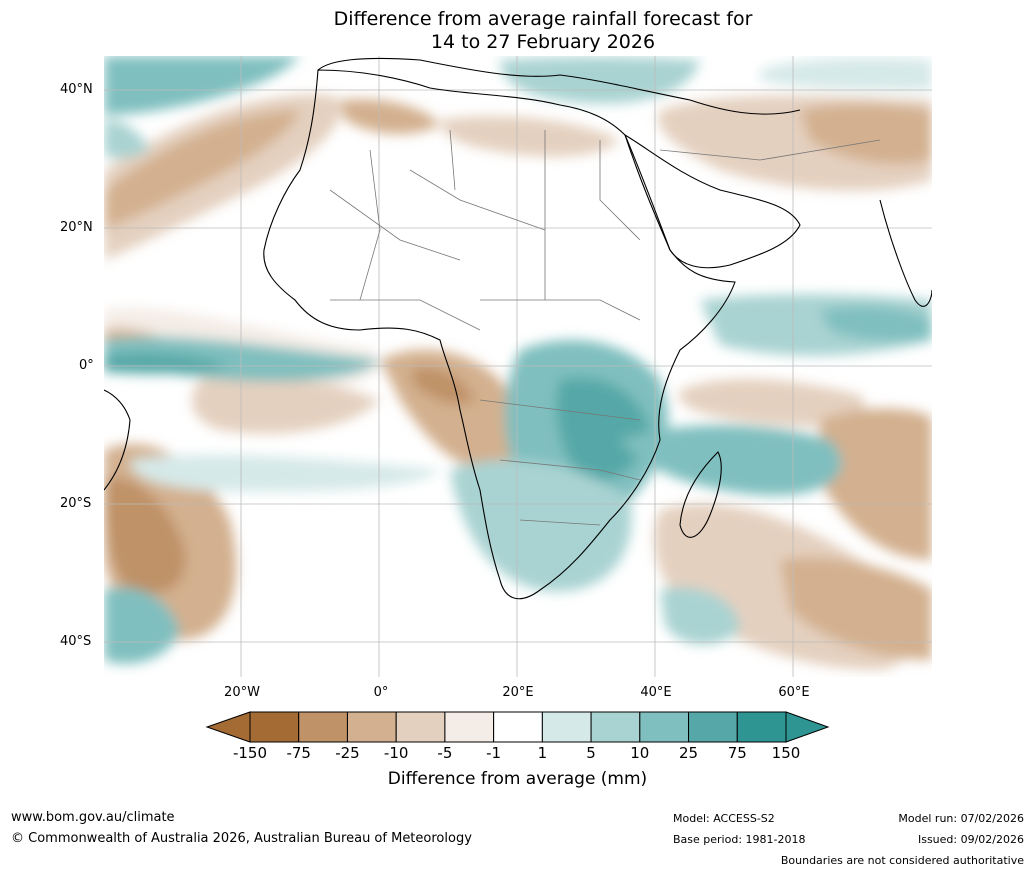 The height and width of the screenshot is (873, 1035). I want to click on colorbar-tick-label: 5, so click(591, 753).